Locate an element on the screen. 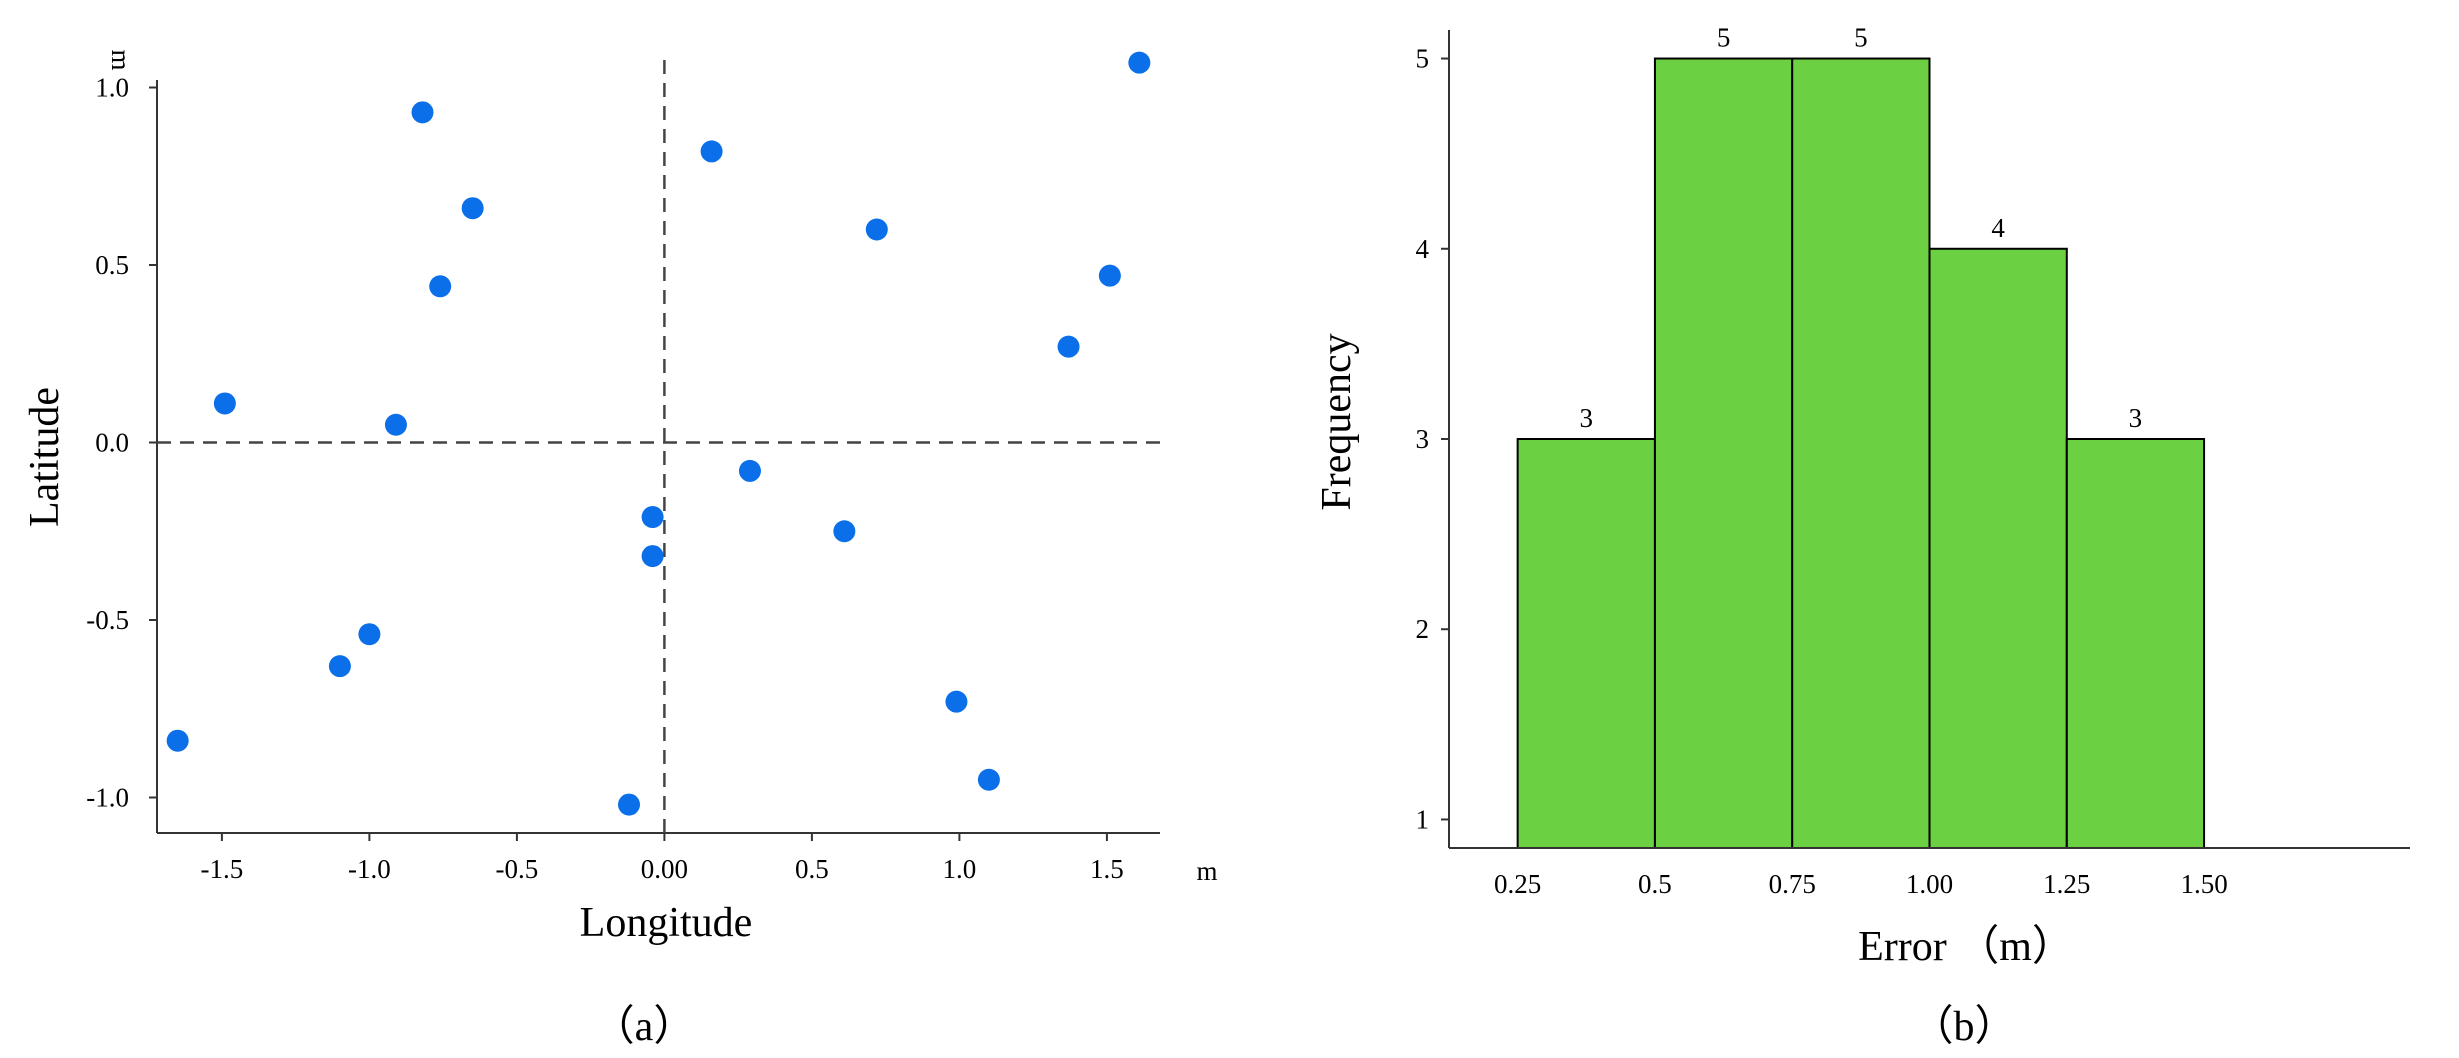 The width and height of the screenshot is (2459, 1058). histogram-x-tick-label: 1.25 is located at coordinates (2066, 884).